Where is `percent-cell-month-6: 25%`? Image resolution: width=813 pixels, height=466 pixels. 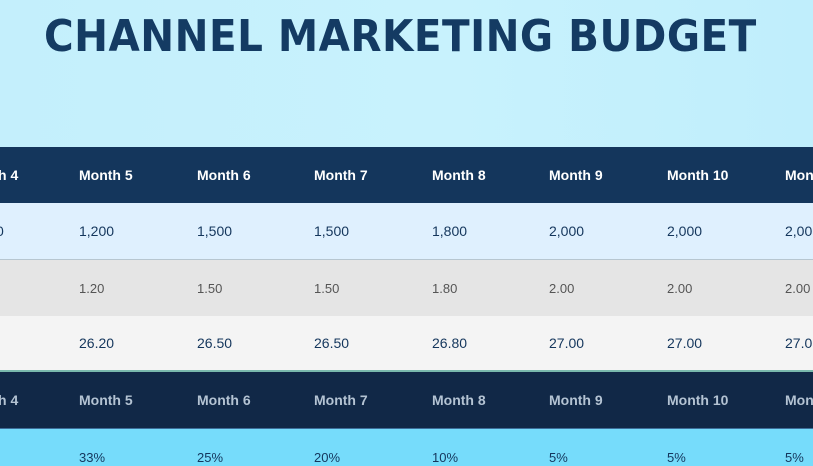 percent-cell-month-6: 25% is located at coordinates (210, 457).